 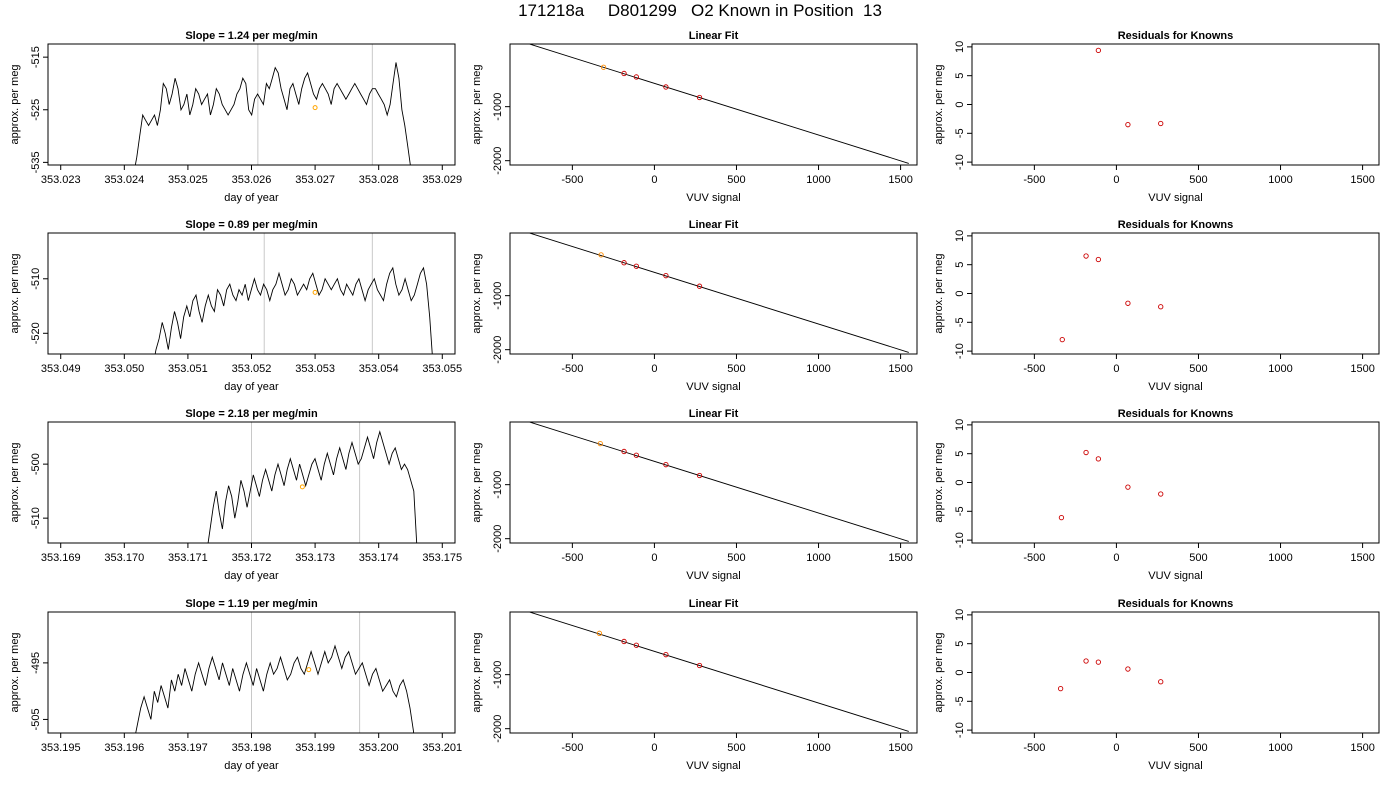 What do you see at coordinates (315, 180) in the screenshot?
I see `x-tick-label: 353.027` at bounding box center [315, 180].